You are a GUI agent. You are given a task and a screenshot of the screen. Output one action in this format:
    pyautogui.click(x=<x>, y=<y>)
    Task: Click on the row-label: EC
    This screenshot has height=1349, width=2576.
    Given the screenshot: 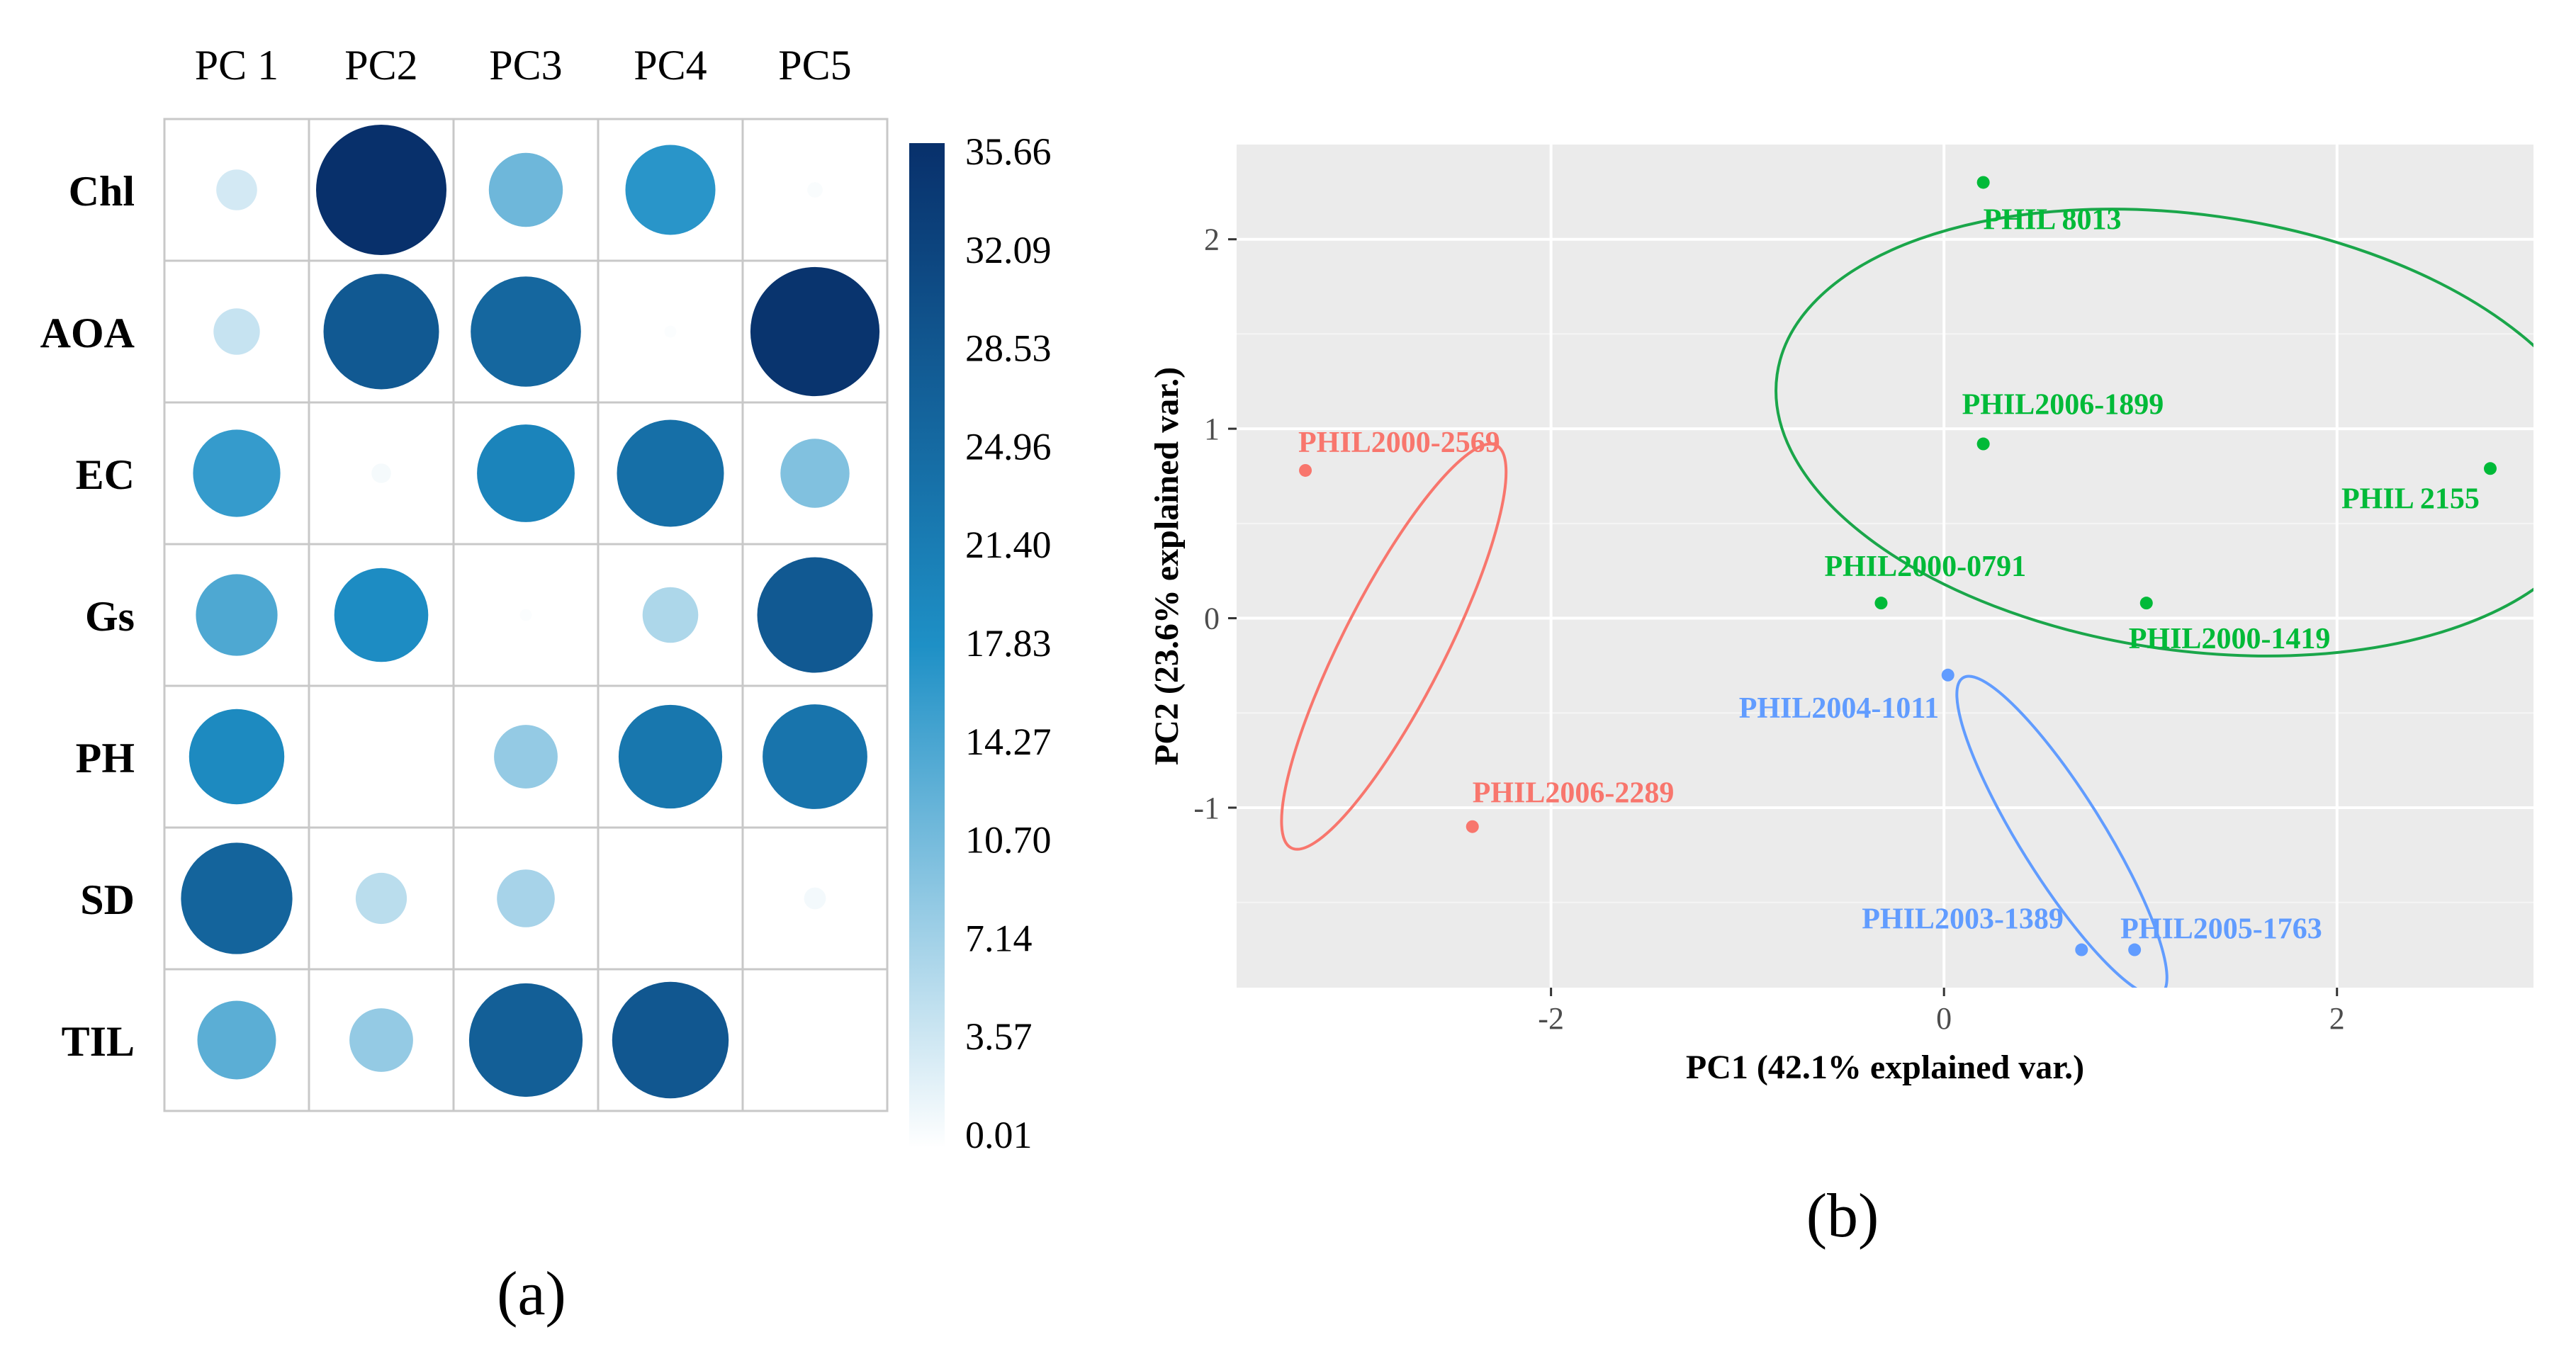 What is the action you would take?
    pyautogui.click(x=105, y=474)
    